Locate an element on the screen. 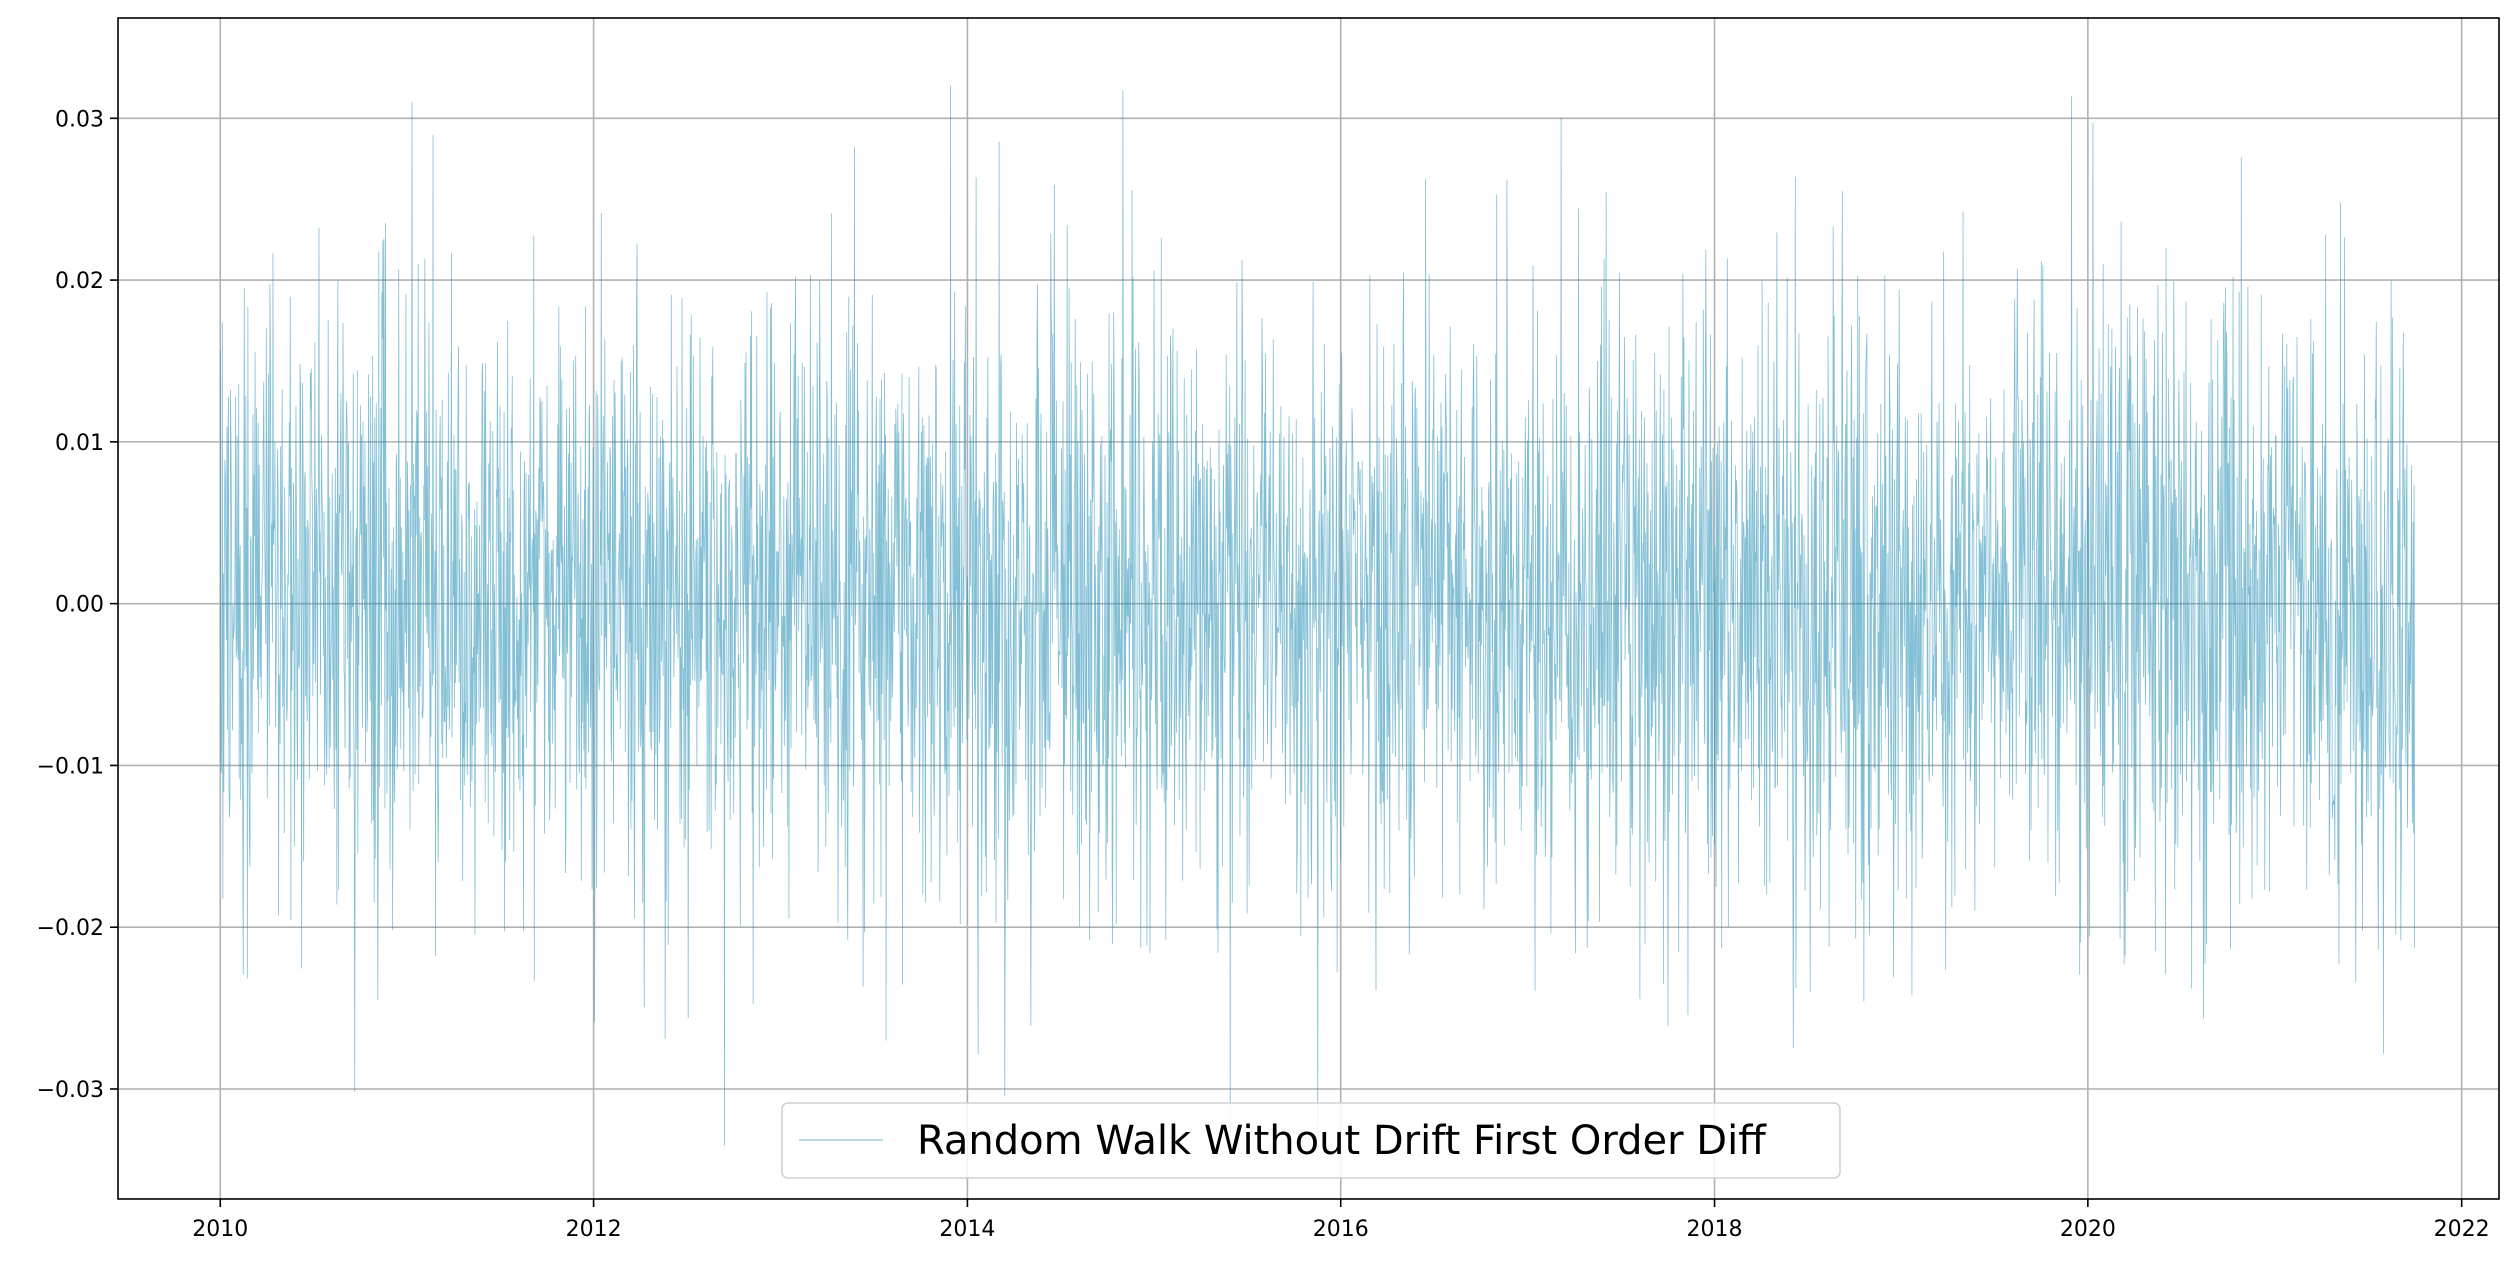 The width and height of the screenshot is (2519, 1265). y-tick-label: 0.03 is located at coordinates (79, 119).